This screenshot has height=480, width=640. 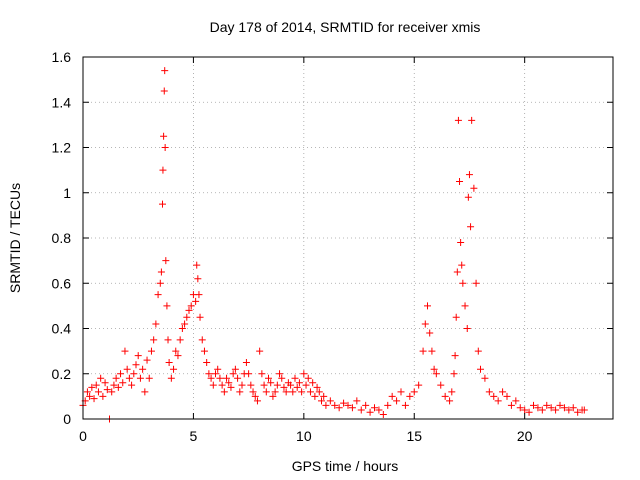 I want to click on y-tick-label: 0.4, so click(x=62, y=329).